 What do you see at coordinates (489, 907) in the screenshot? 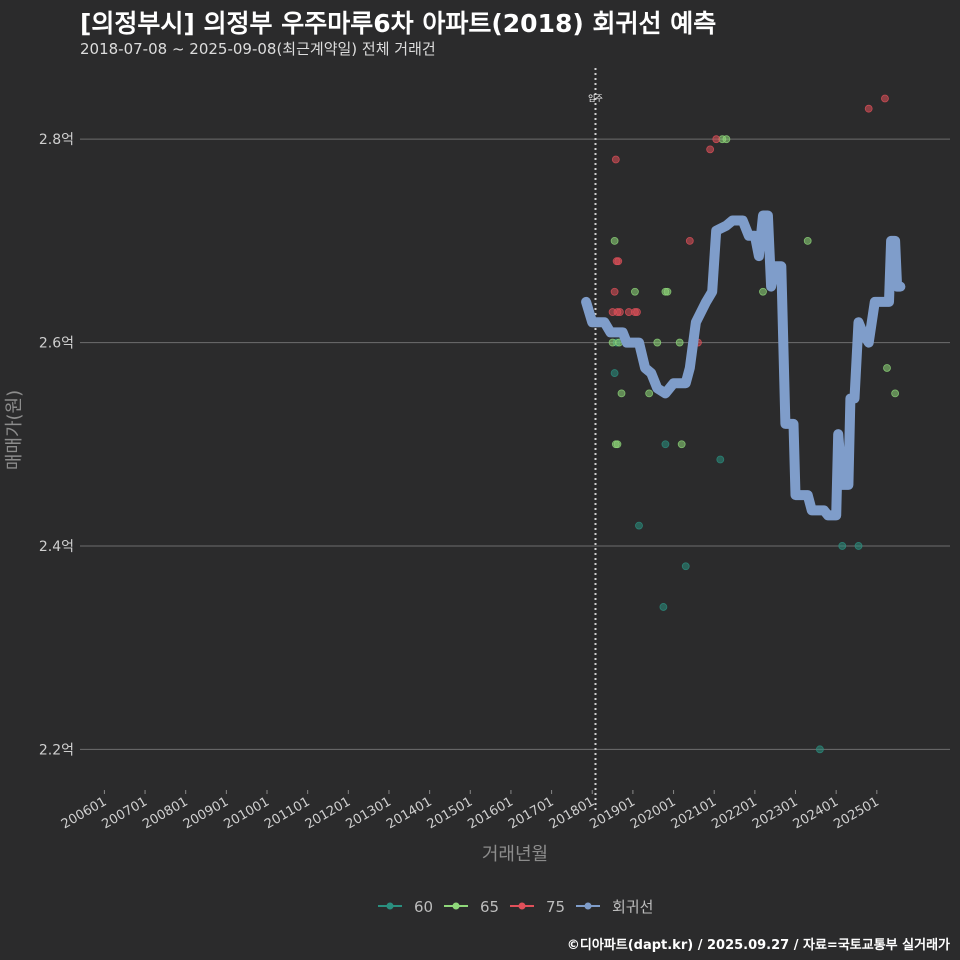
I see `legend-label: 65` at bounding box center [489, 907].